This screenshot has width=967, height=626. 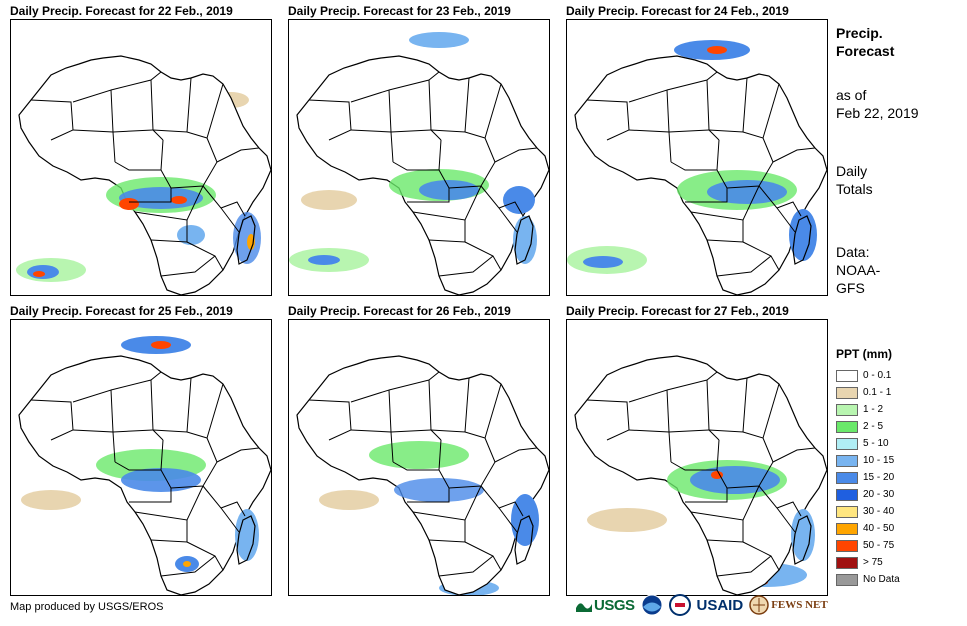 What do you see at coordinates (879, 460) in the screenshot?
I see `legend-label: 10 - 15` at bounding box center [879, 460].